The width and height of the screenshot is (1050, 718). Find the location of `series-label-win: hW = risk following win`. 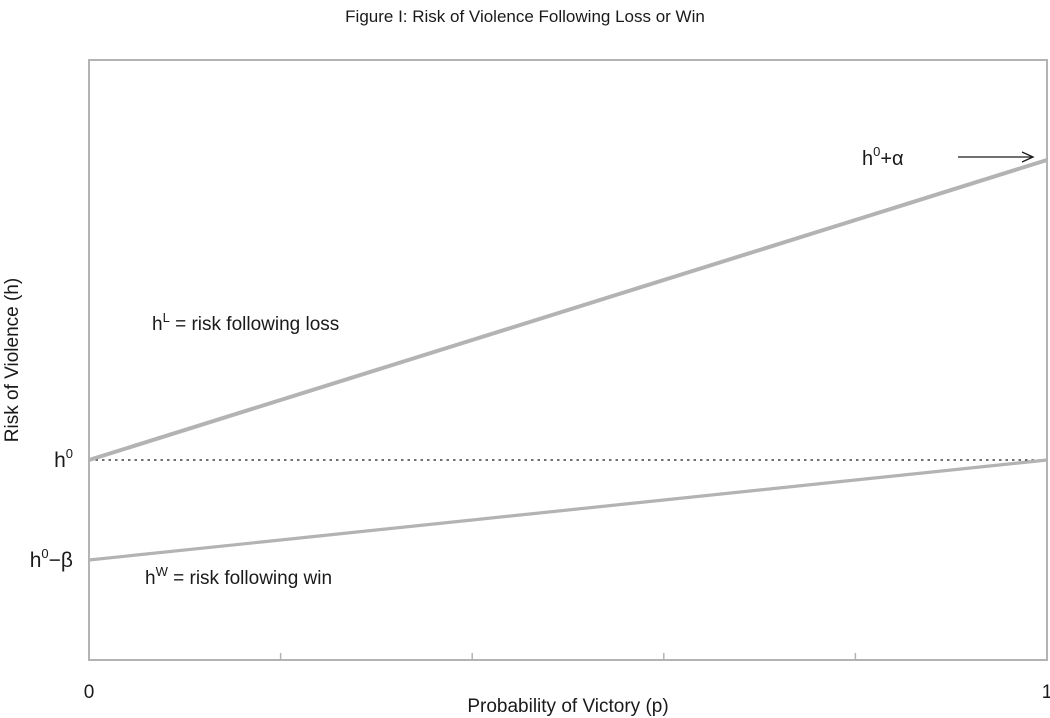

series-label-win: hW = risk following win is located at coordinates (238, 576).